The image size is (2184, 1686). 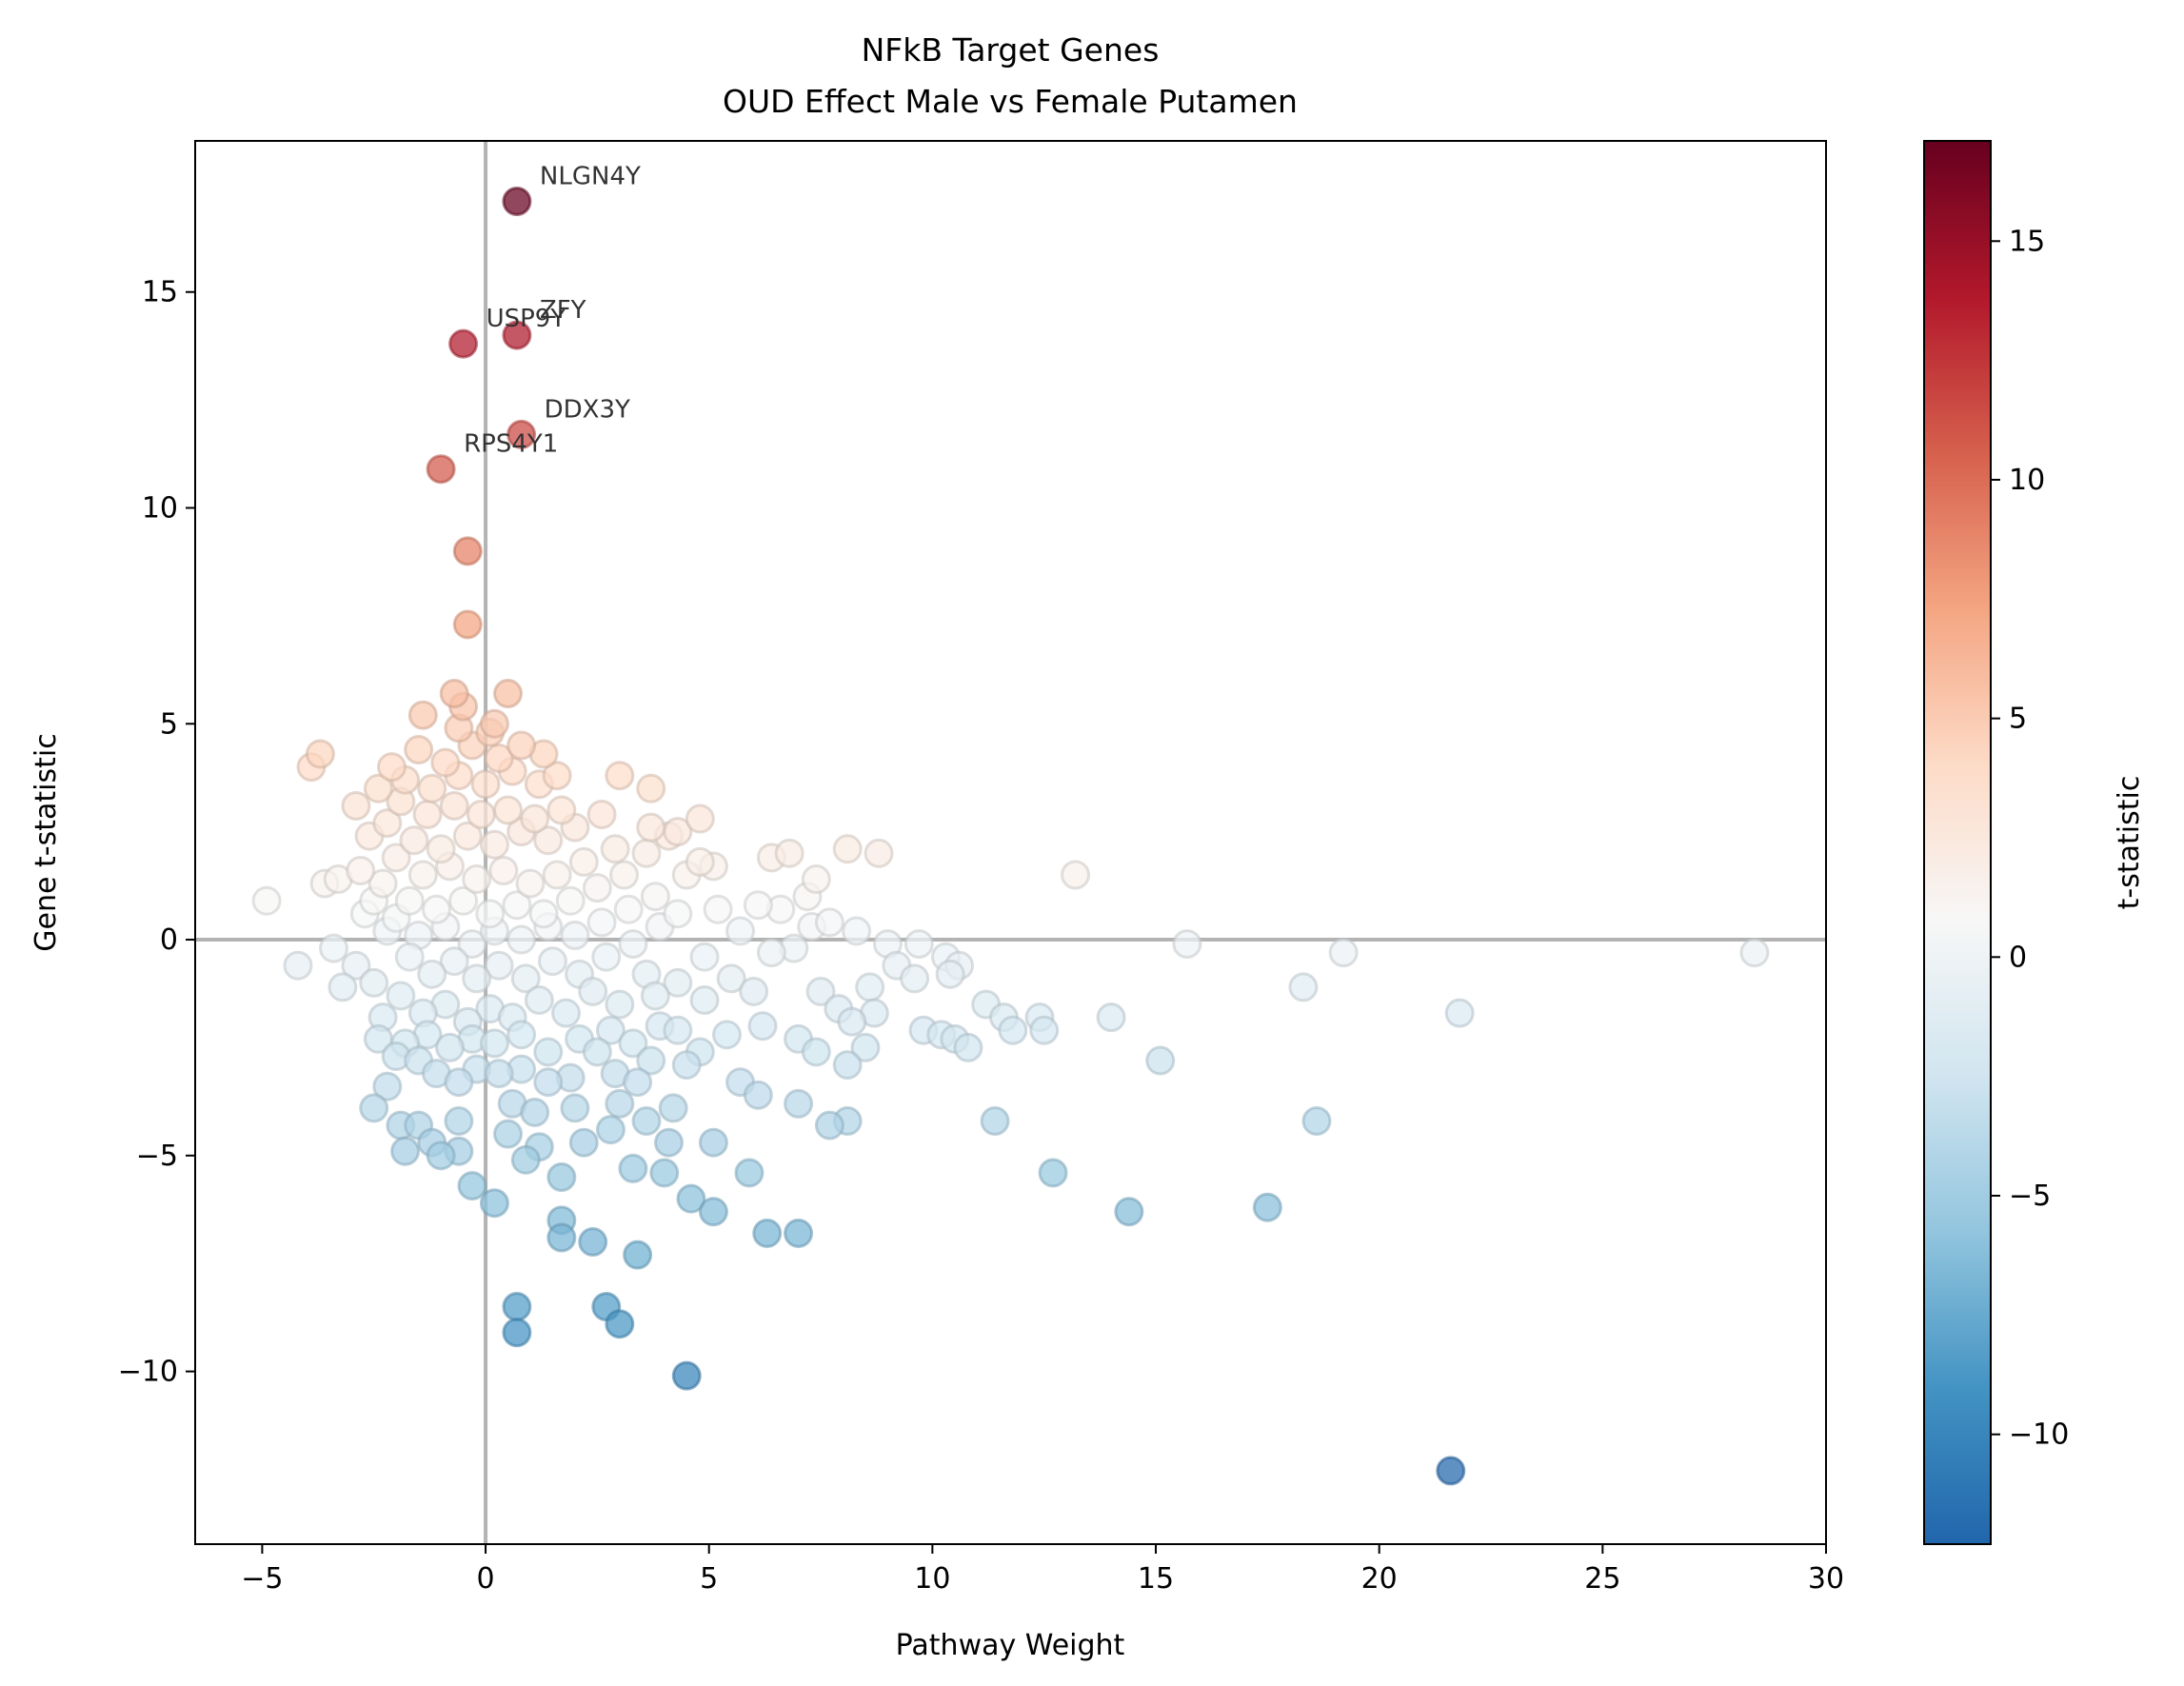 I want to click on x-tick-label: 20, so click(x=1379, y=1579).